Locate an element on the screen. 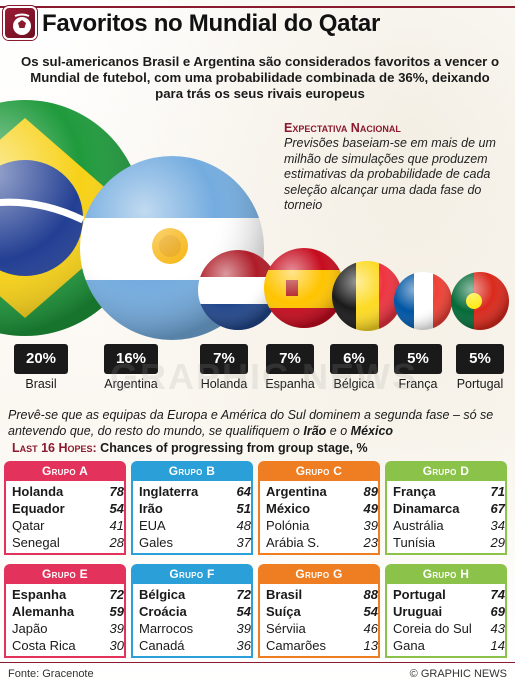  team-row: Senegal 28 is located at coordinates (68, 543).